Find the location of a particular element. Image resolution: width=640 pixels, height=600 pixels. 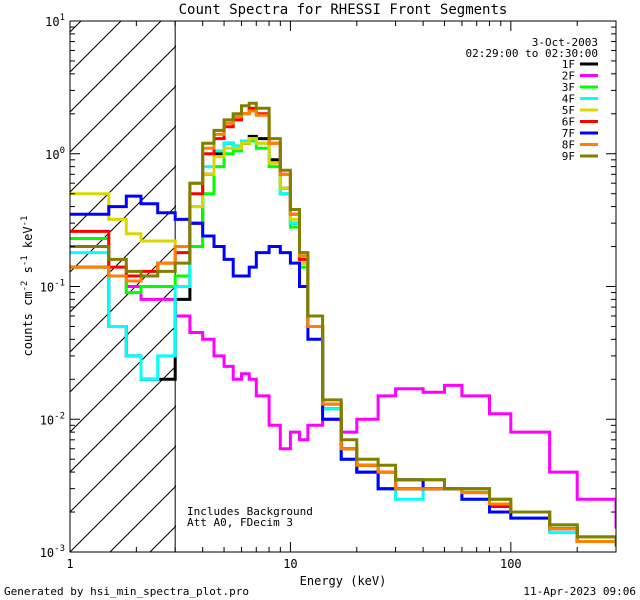

y-tick-label: 10¹ is located at coordinates (55, 21).